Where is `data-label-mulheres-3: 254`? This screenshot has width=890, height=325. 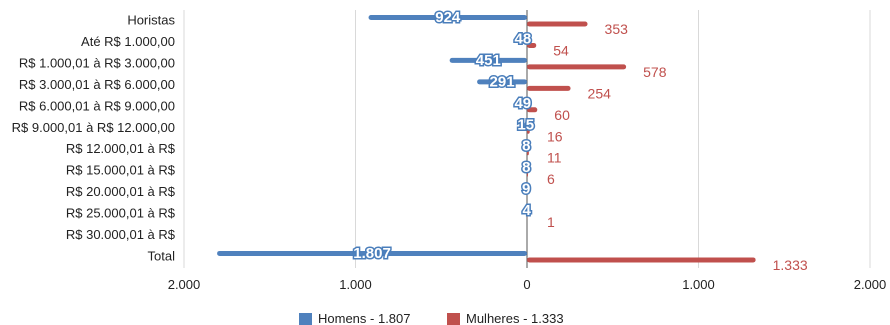
data-label-mulheres-3: 254 is located at coordinates (600, 93).